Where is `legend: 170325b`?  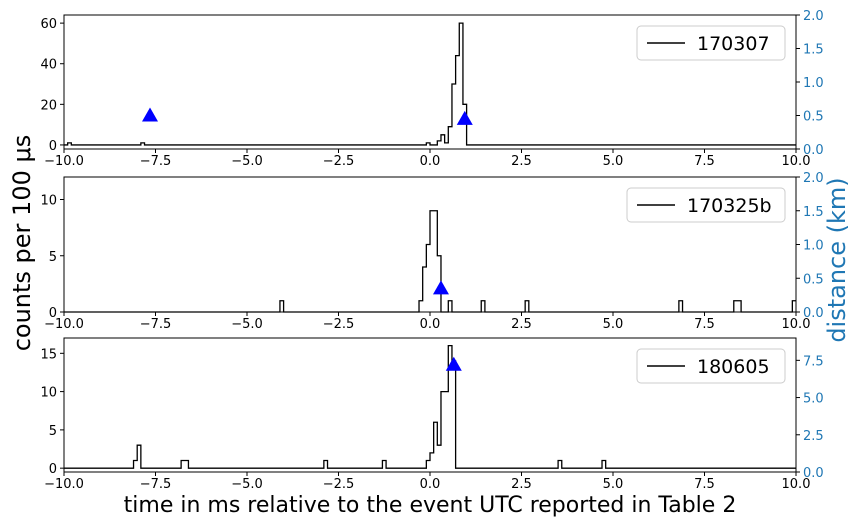
legend: 170325b is located at coordinates (706, 205).